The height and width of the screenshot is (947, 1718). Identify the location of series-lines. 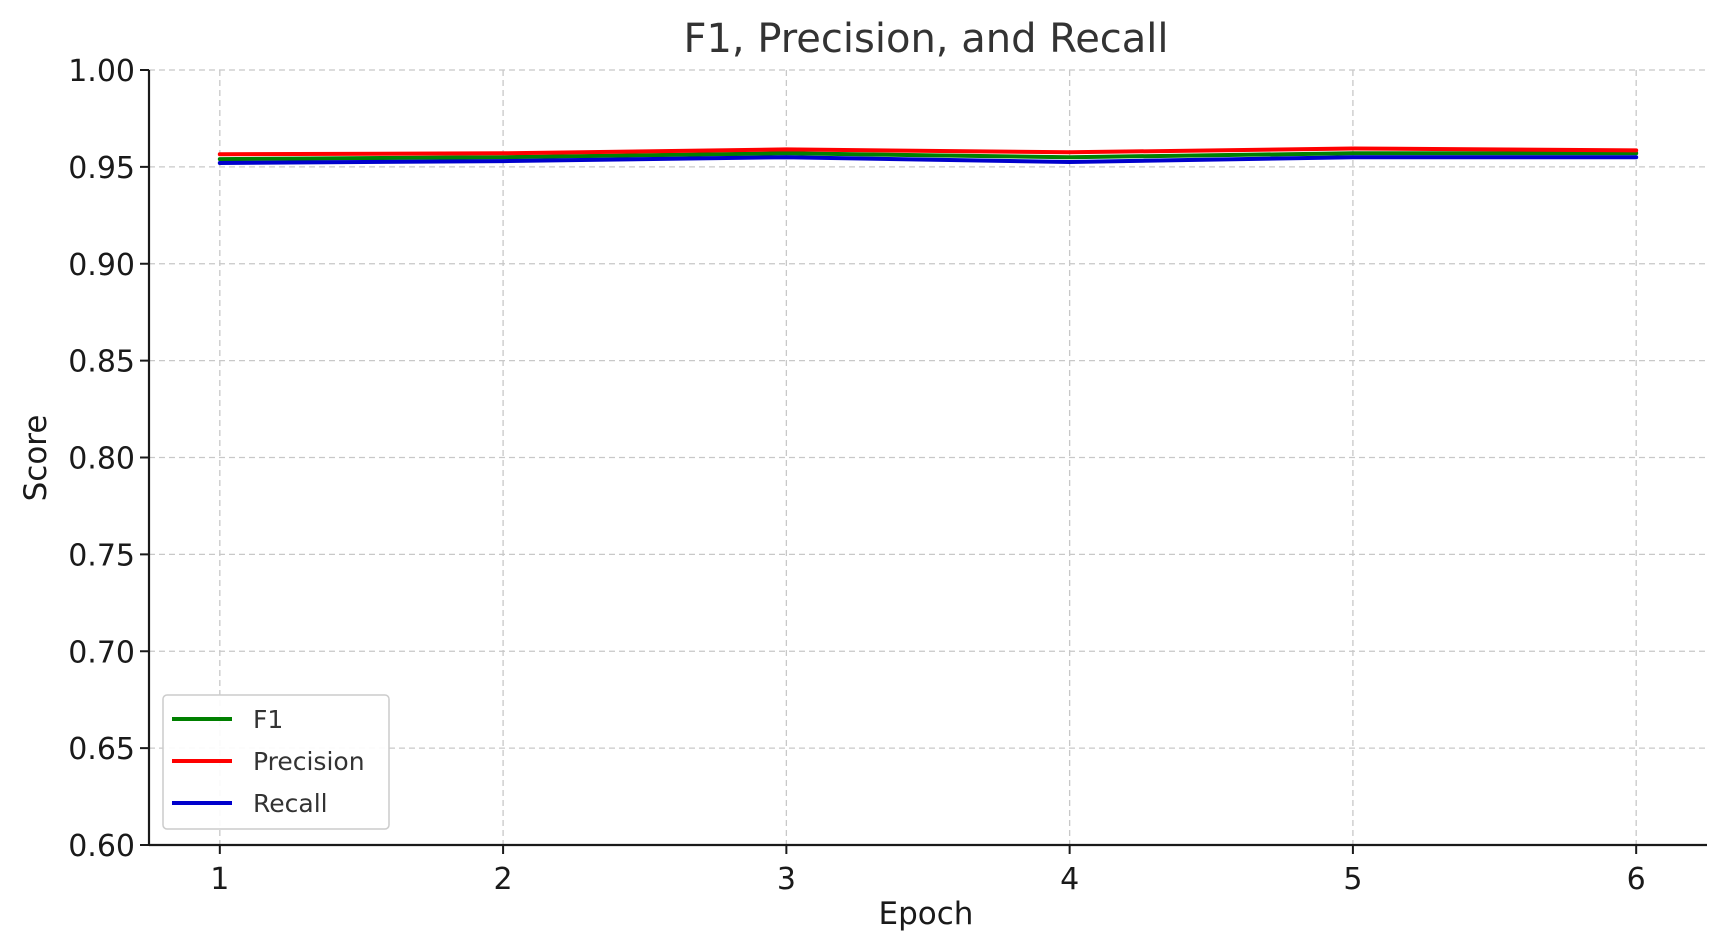
(928, 155).